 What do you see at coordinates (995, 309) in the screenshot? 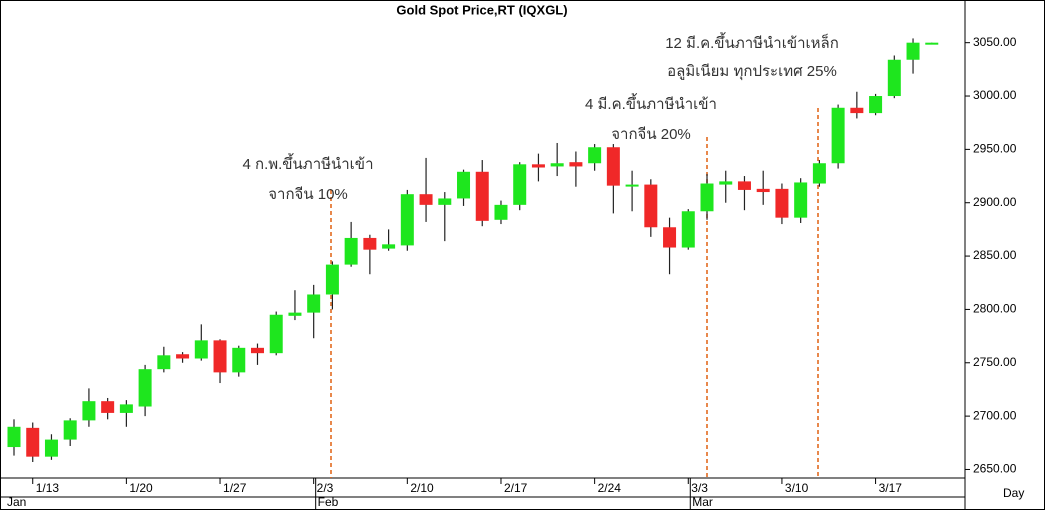
I see `y-tick-label: 2800.00` at bounding box center [995, 309].